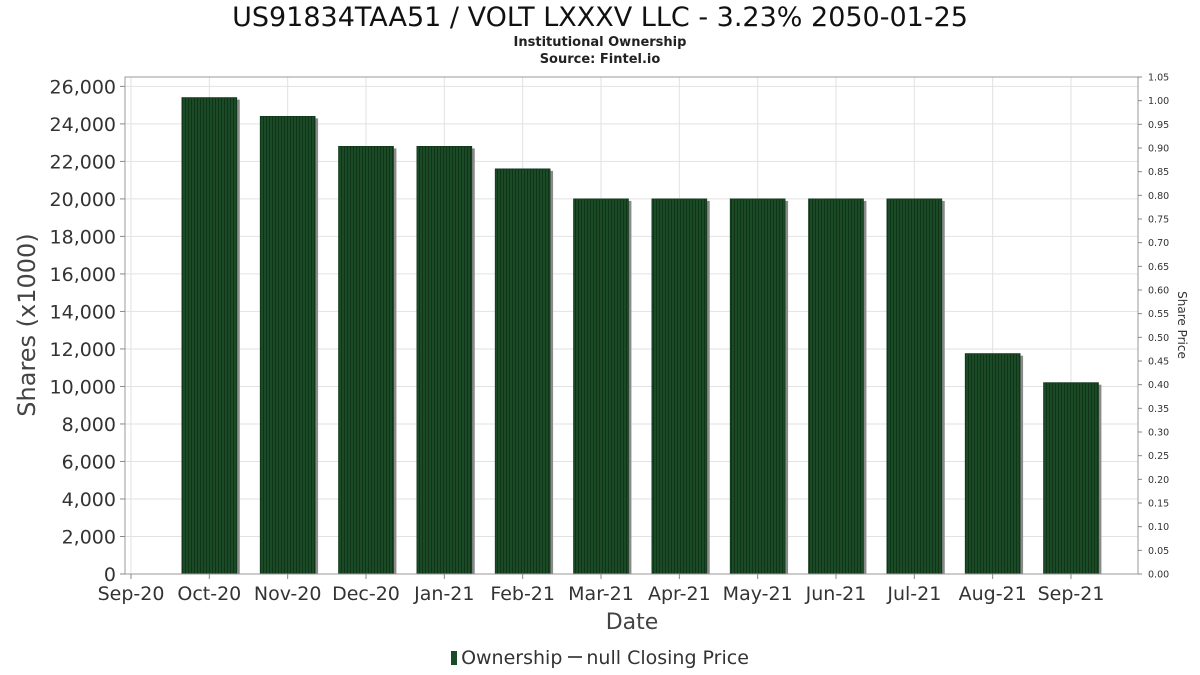  What do you see at coordinates (1158, 78) in the screenshot?
I see `y2-tick-label: 1.05` at bounding box center [1158, 78].